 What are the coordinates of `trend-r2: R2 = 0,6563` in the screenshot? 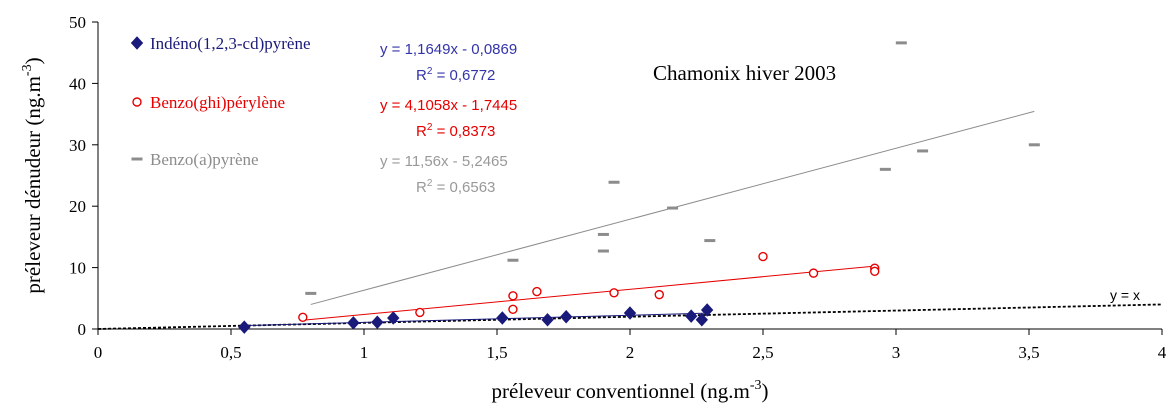 It's located at (455, 187).